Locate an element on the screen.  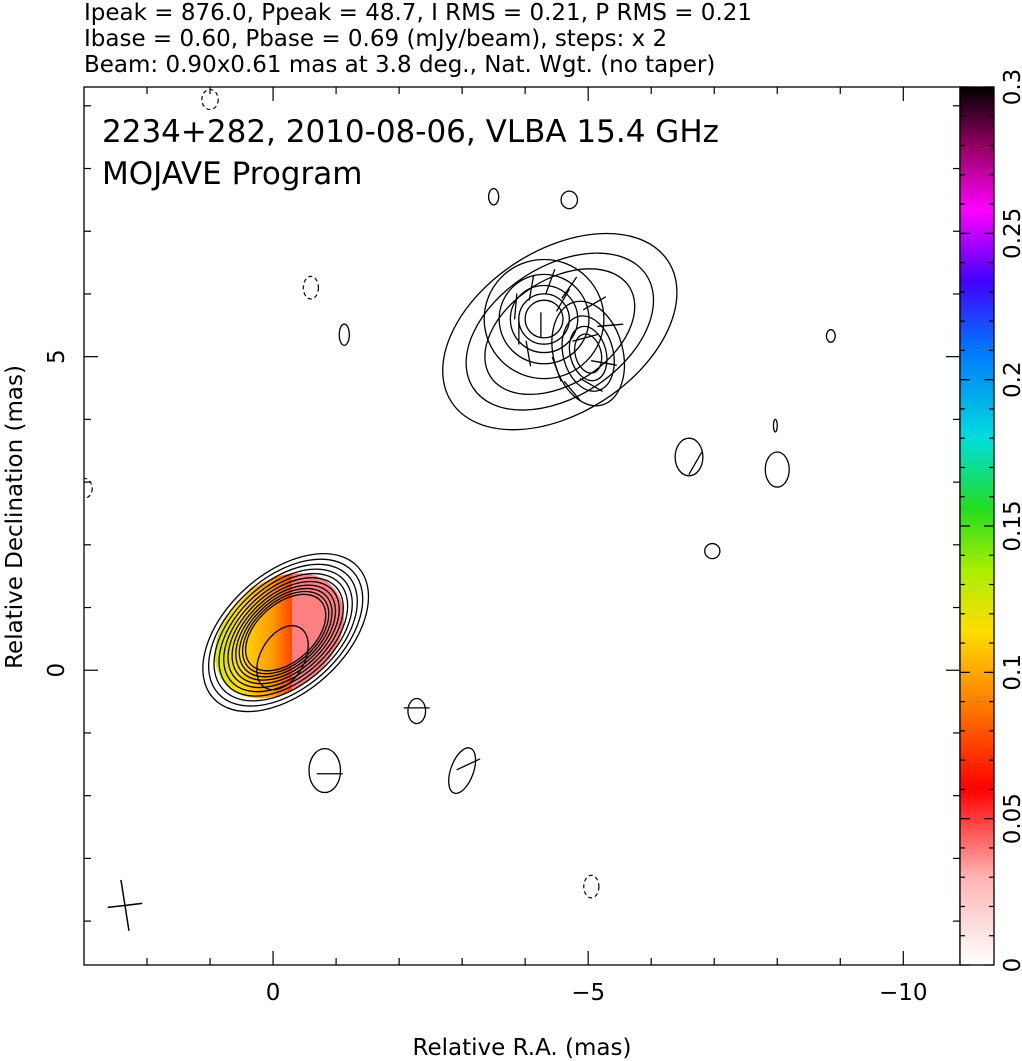
pol-fill-low is located at coordinates (330, 635).